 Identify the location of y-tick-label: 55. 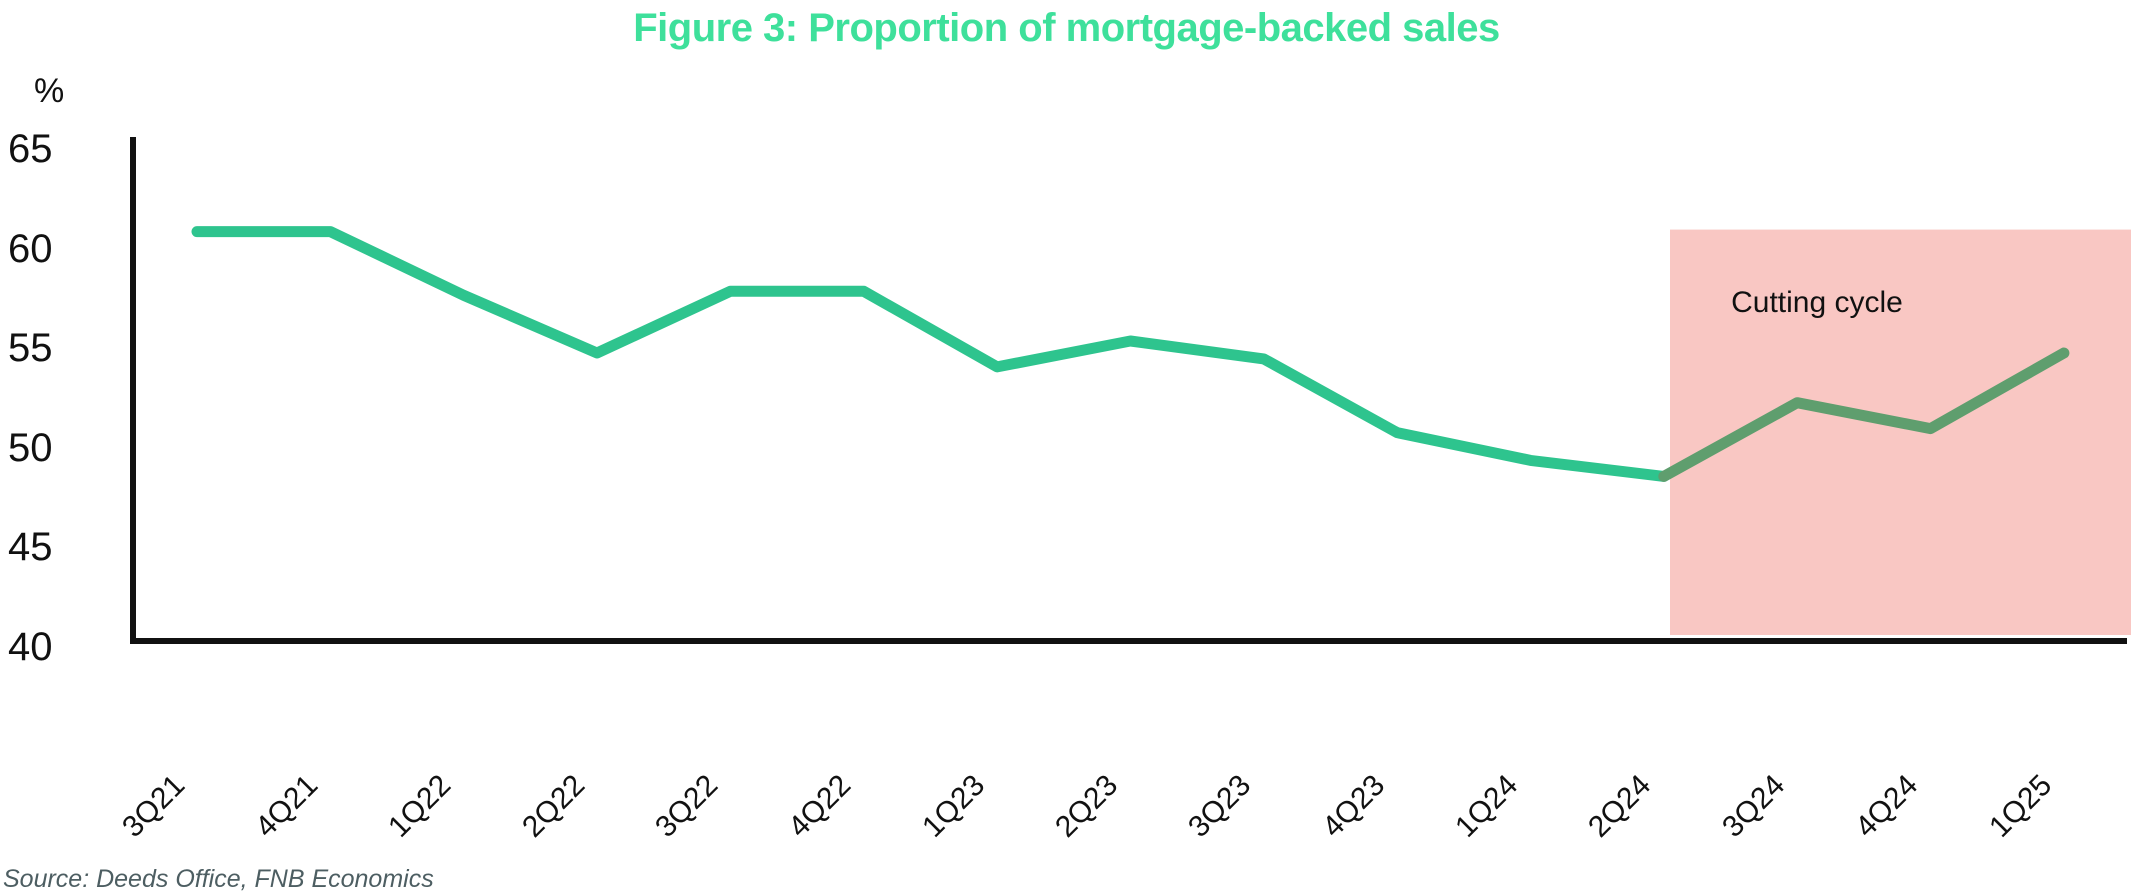
(30, 348).